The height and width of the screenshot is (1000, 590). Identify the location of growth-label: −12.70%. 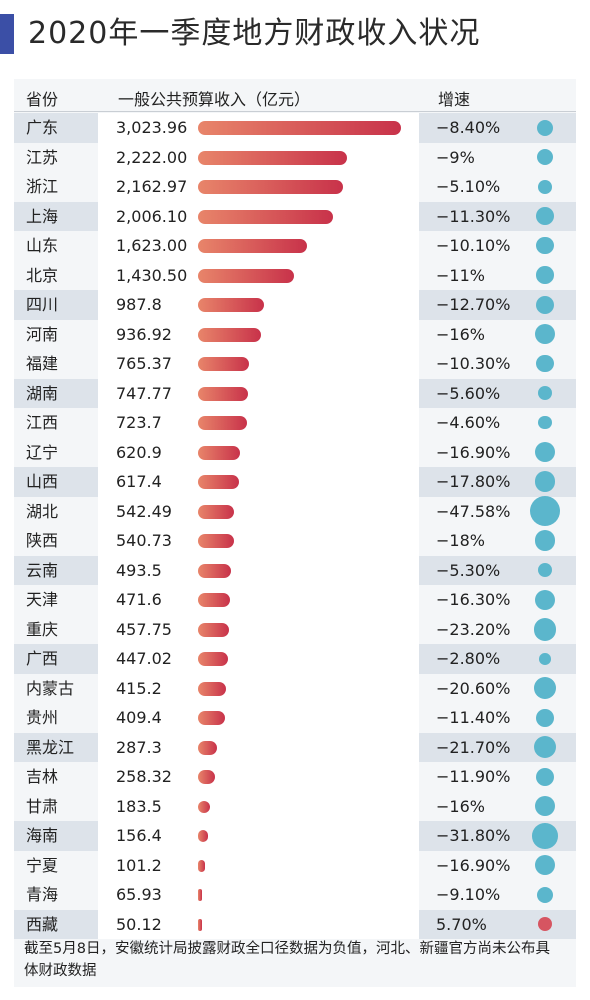
(473, 304).